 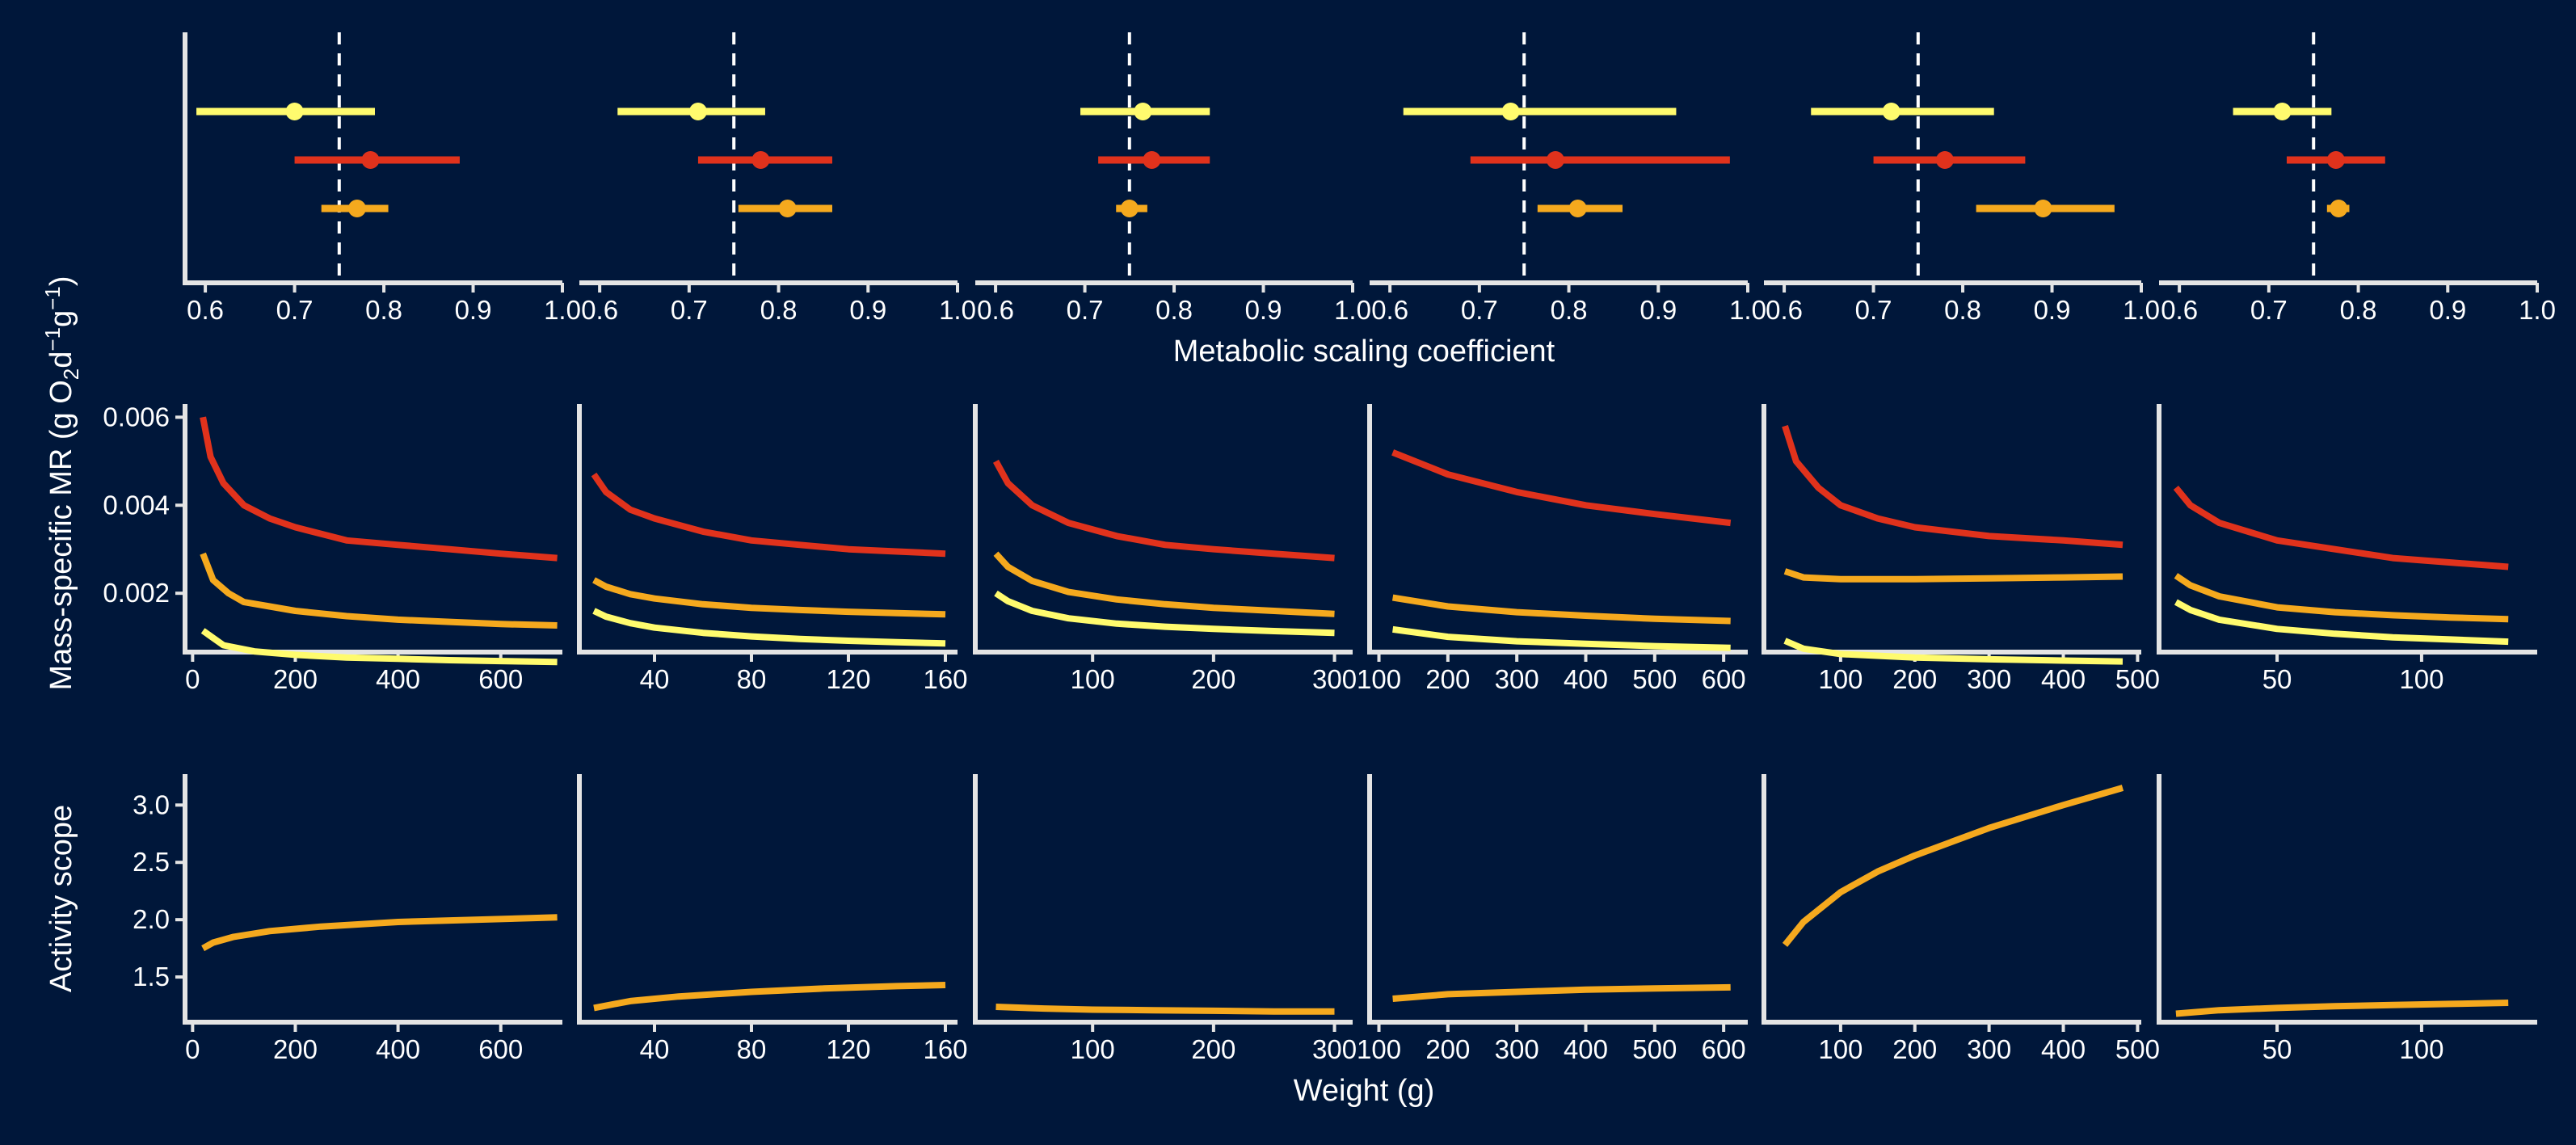 I want to click on y-tick-label: 0.002, so click(x=136, y=593).